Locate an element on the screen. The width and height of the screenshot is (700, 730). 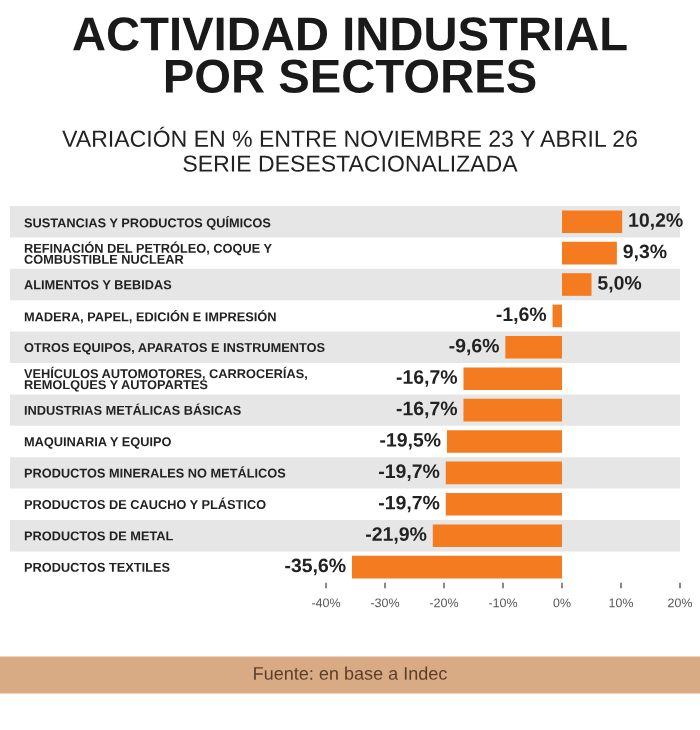
chart-title: ACTIVIDAD INDUSTRIAL POR SECTORES is located at coordinates (350, 55).